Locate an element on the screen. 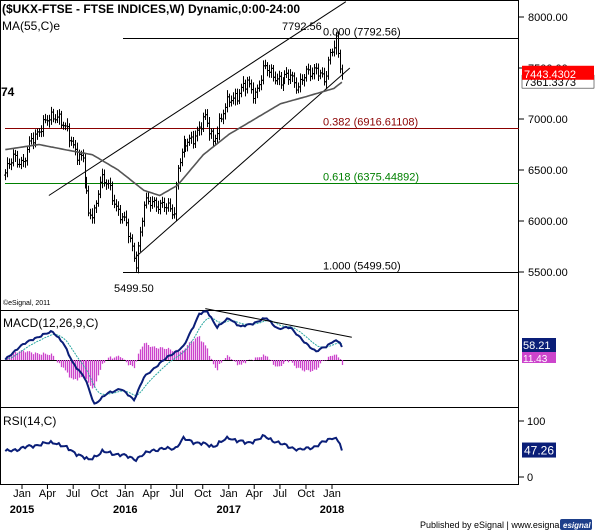 This screenshot has height=532, width=595. x-tick-label: Oct is located at coordinates (99, 494).